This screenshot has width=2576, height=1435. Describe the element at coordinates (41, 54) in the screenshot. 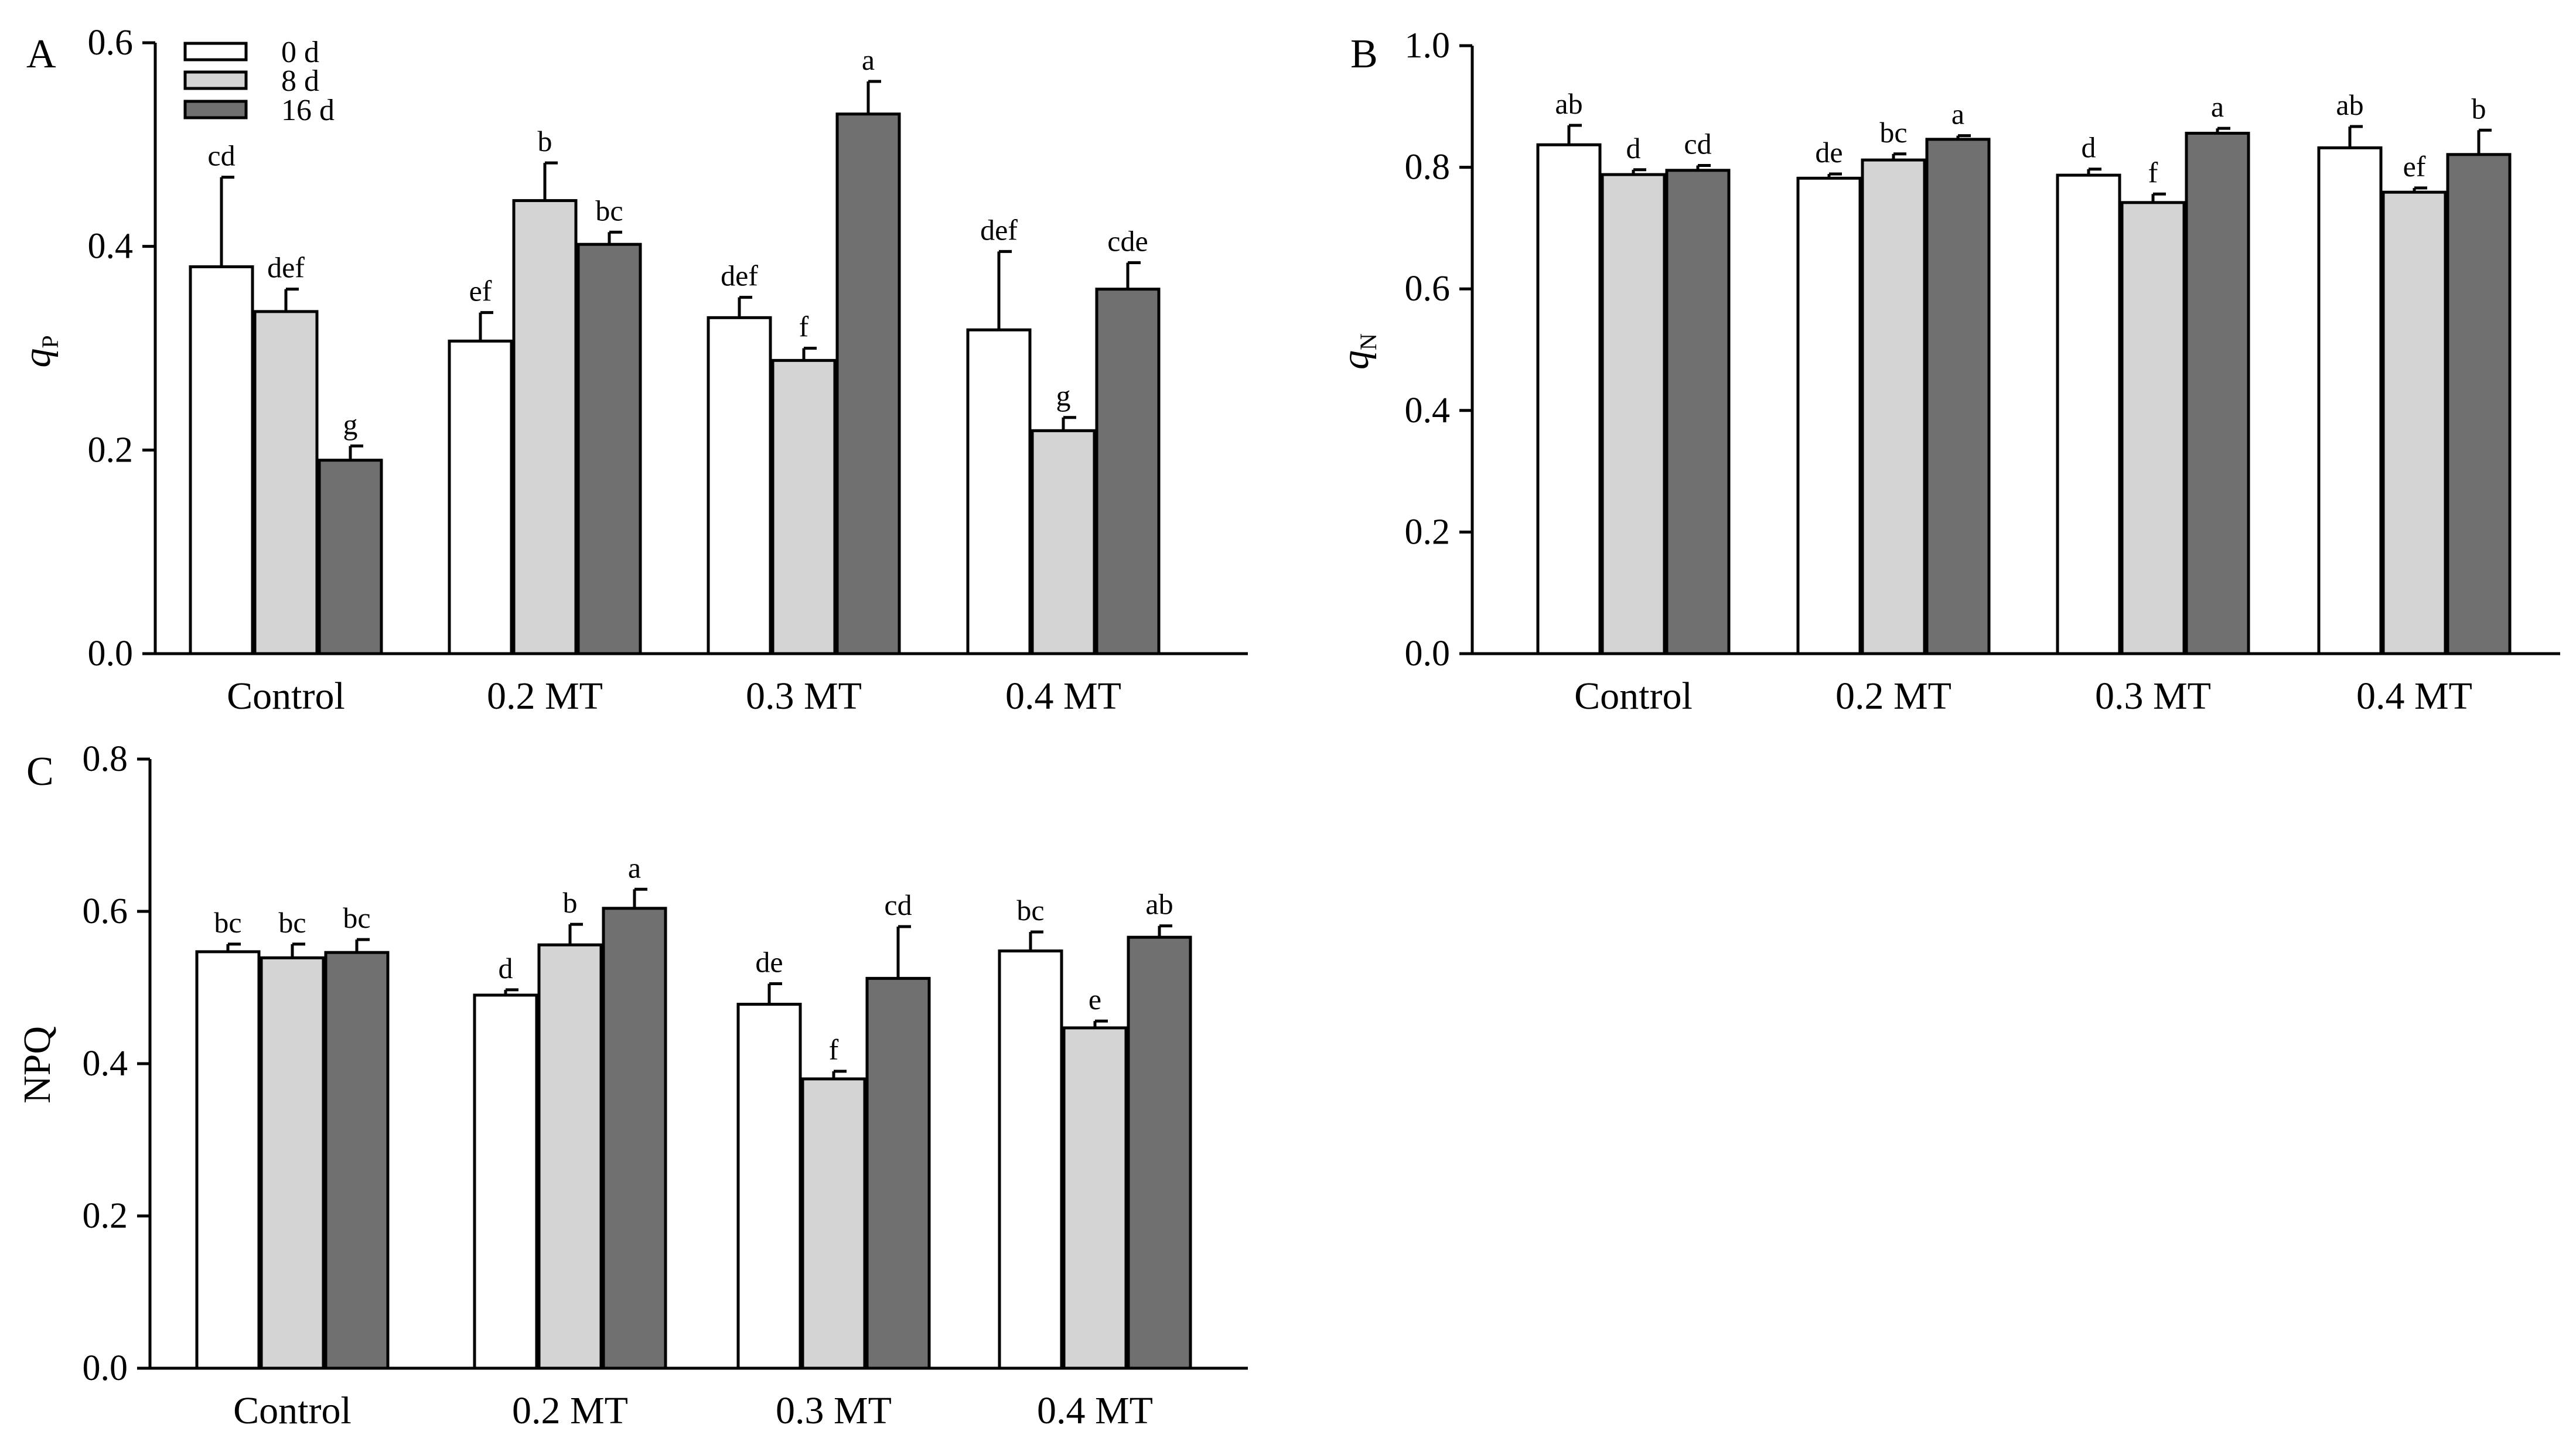

I see `panel-label: A` at that location.